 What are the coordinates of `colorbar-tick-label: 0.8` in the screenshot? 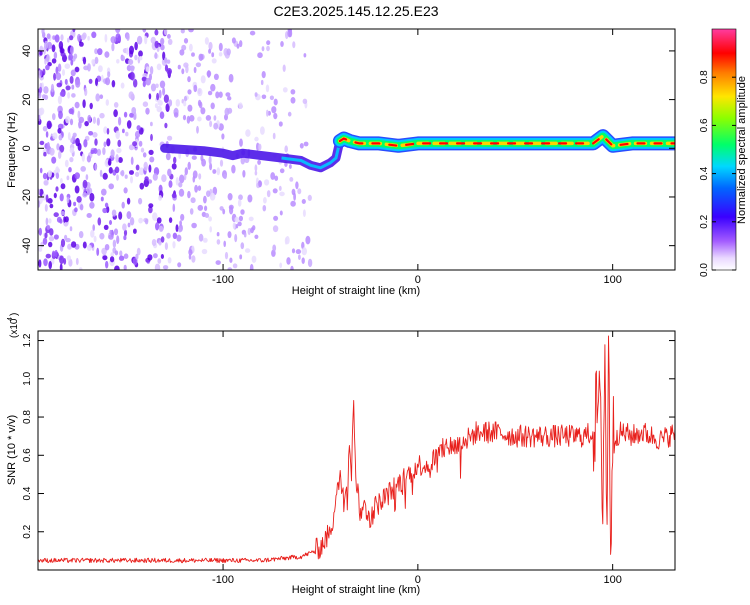 It's located at (704, 77).